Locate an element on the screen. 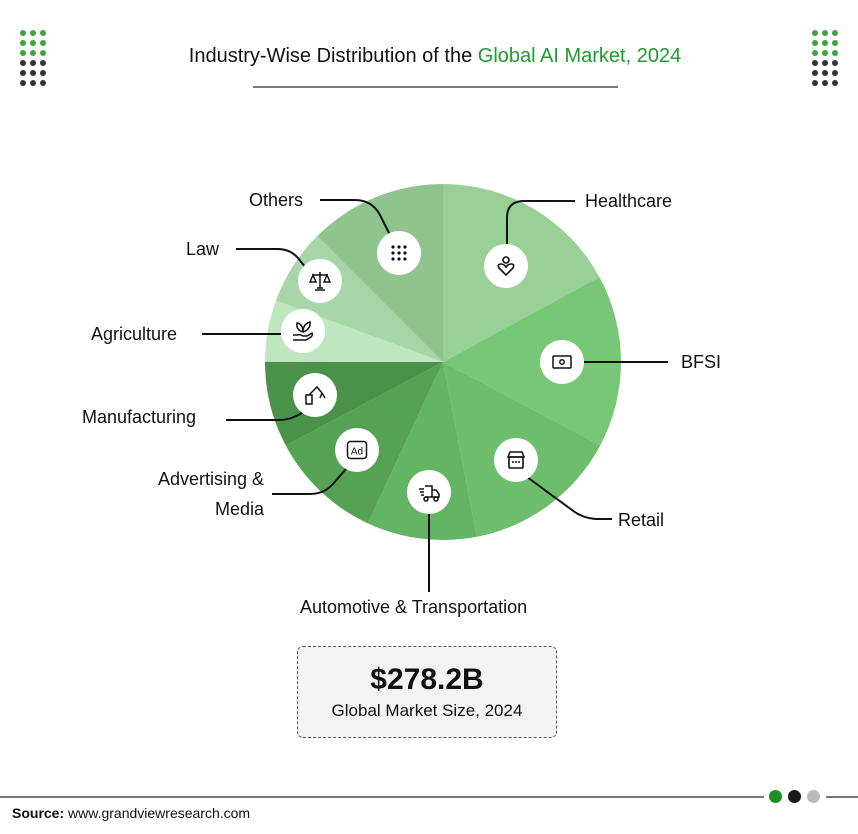  leader-line-law is located at coordinates (271, 258).